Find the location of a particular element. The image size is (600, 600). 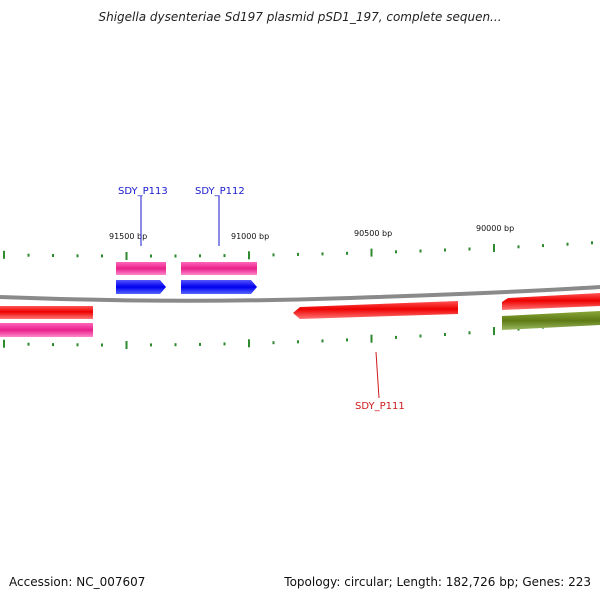

gene-feature-sdy-p112 is located at coordinates (219, 287).